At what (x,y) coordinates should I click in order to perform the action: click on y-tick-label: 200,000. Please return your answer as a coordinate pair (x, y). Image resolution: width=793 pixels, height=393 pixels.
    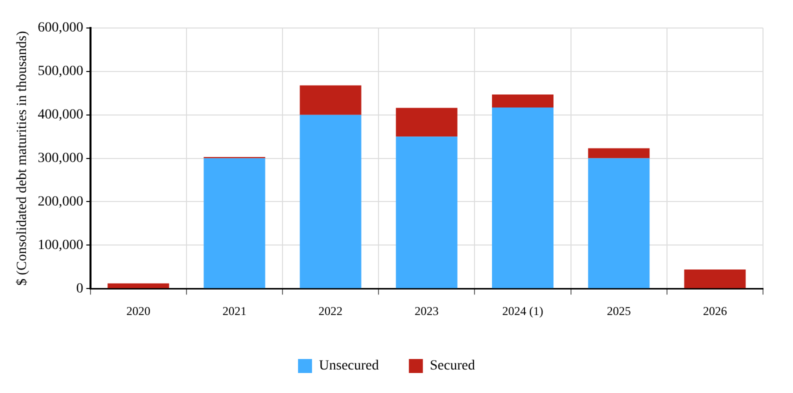
    Looking at the image, I should click on (61, 202).